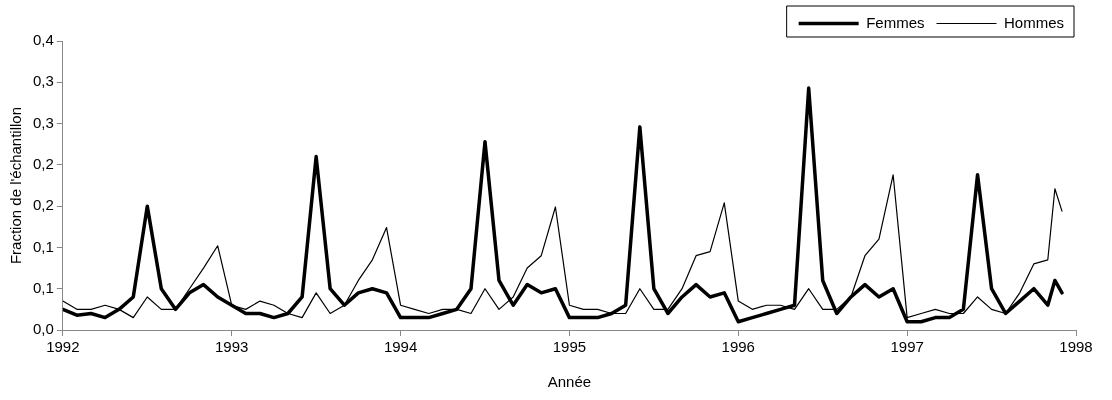 Image resolution: width=1112 pixels, height=400 pixels. What do you see at coordinates (738, 347) in the screenshot?
I see `x-tick-label: 1996` at bounding box center [738, 347].